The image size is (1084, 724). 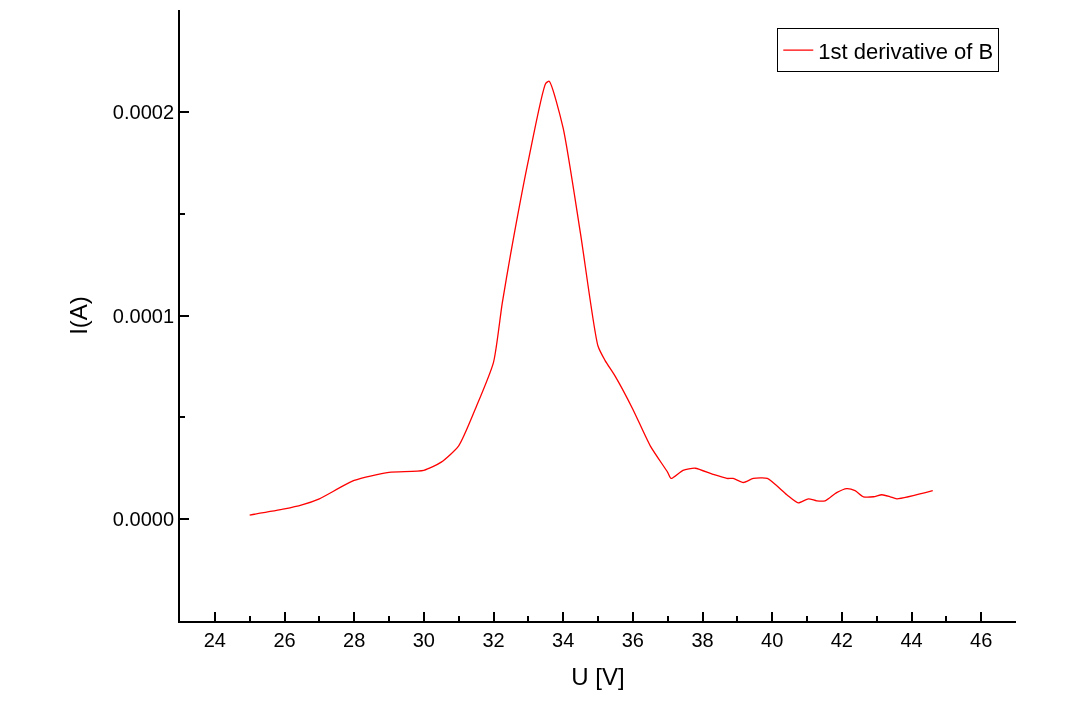 What do you see at coordinates (143, 111) in the screenshot?
I see `y-tick-label: 0.0002` at bounding box center [143, 111].